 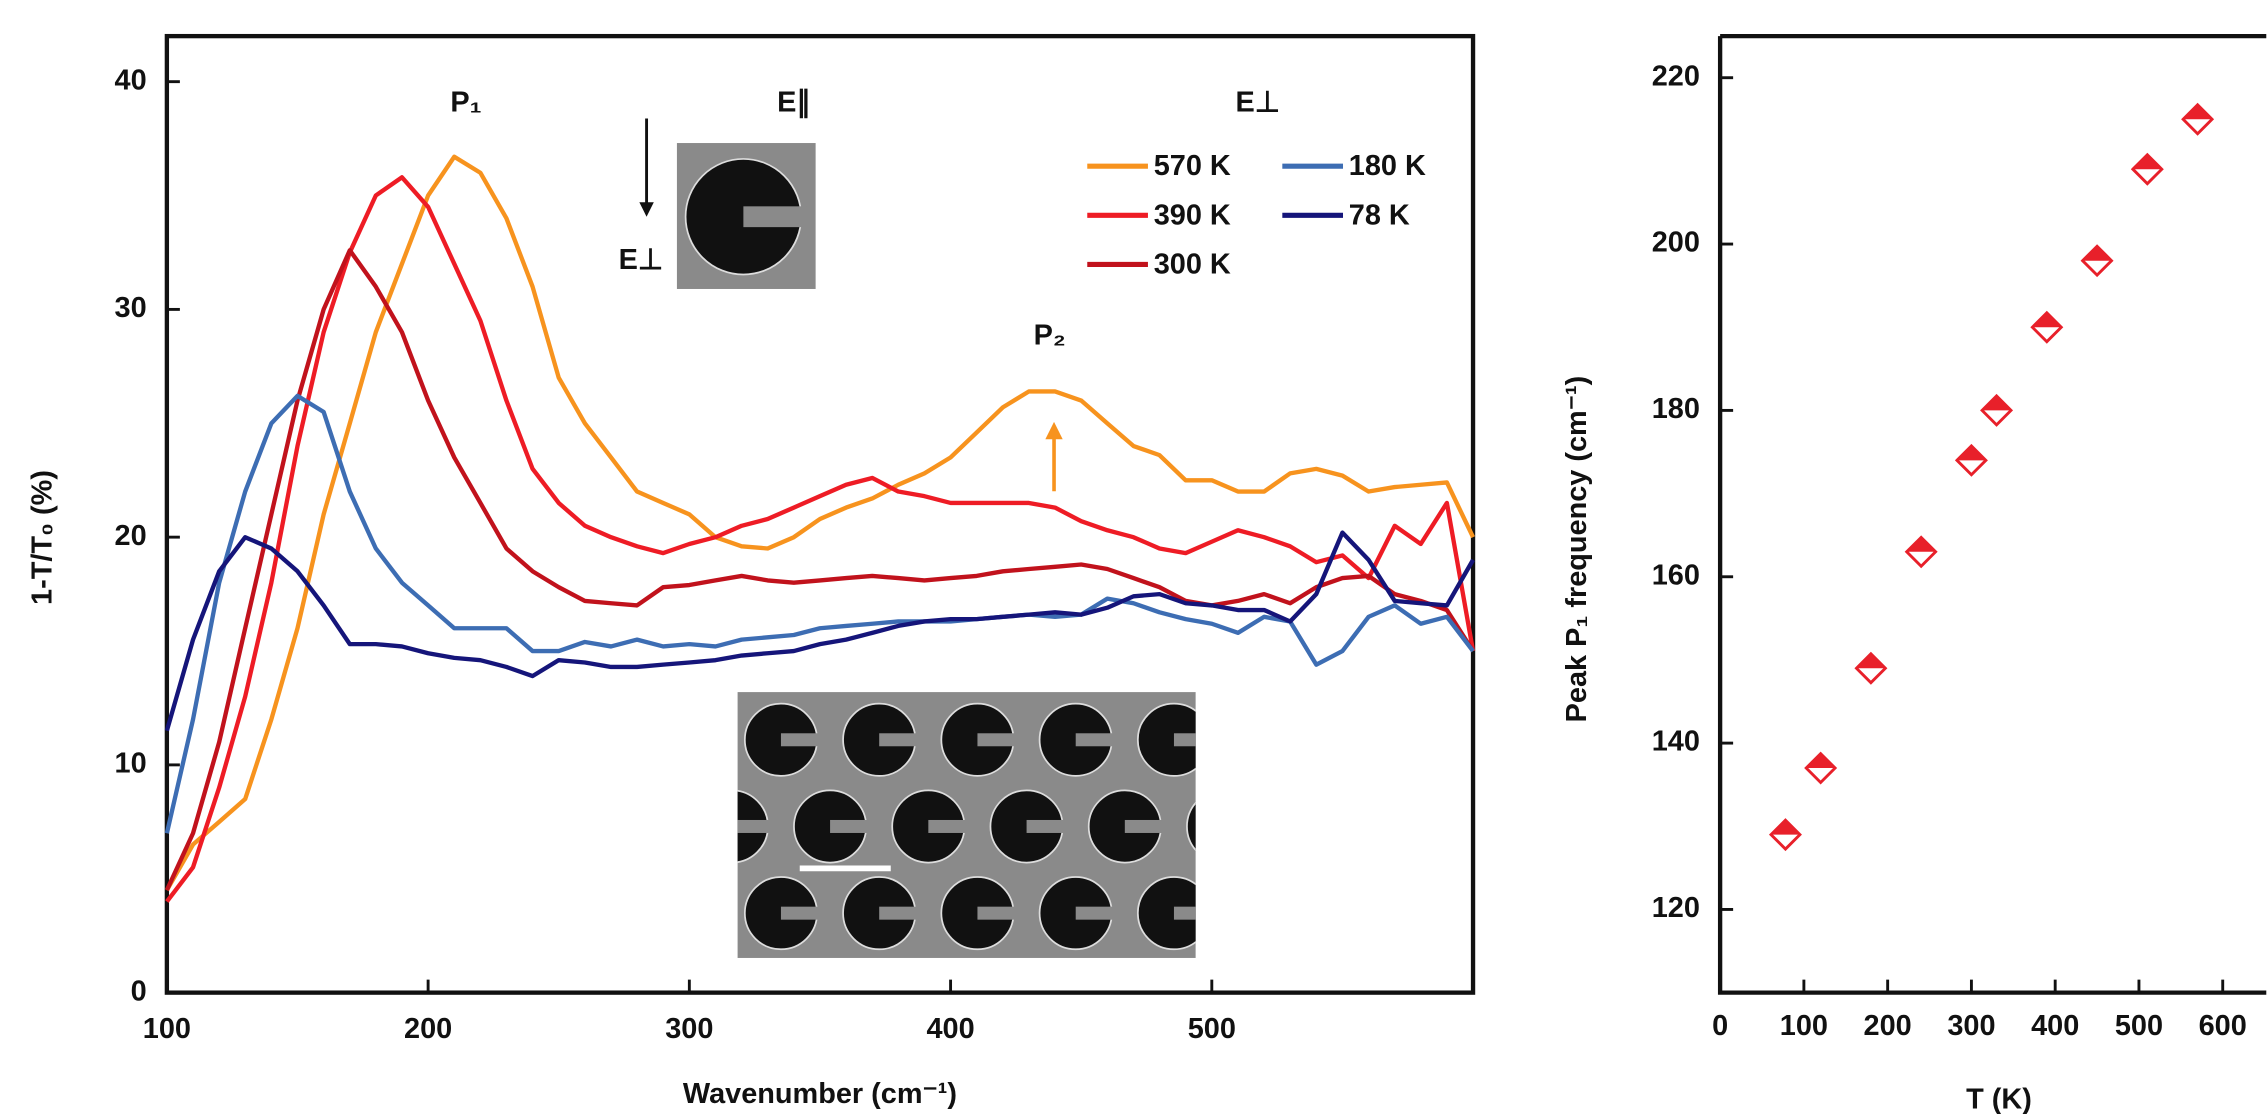 I want to click on y-tick-label: 160, so click(x=1676, y=575).